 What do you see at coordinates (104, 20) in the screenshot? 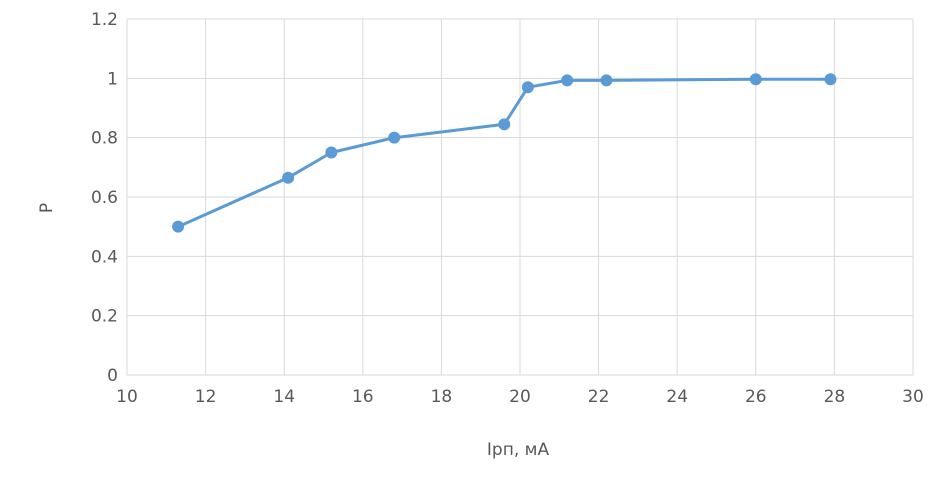
I see `y-tick-label: 1.2` at bounding box center [104, 20].